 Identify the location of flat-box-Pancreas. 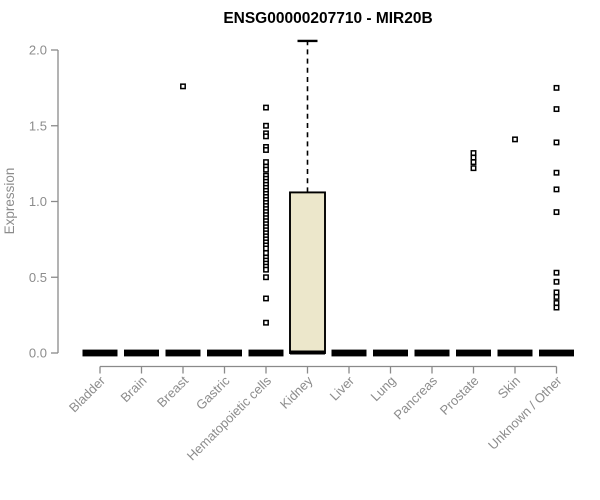
(432, 353).